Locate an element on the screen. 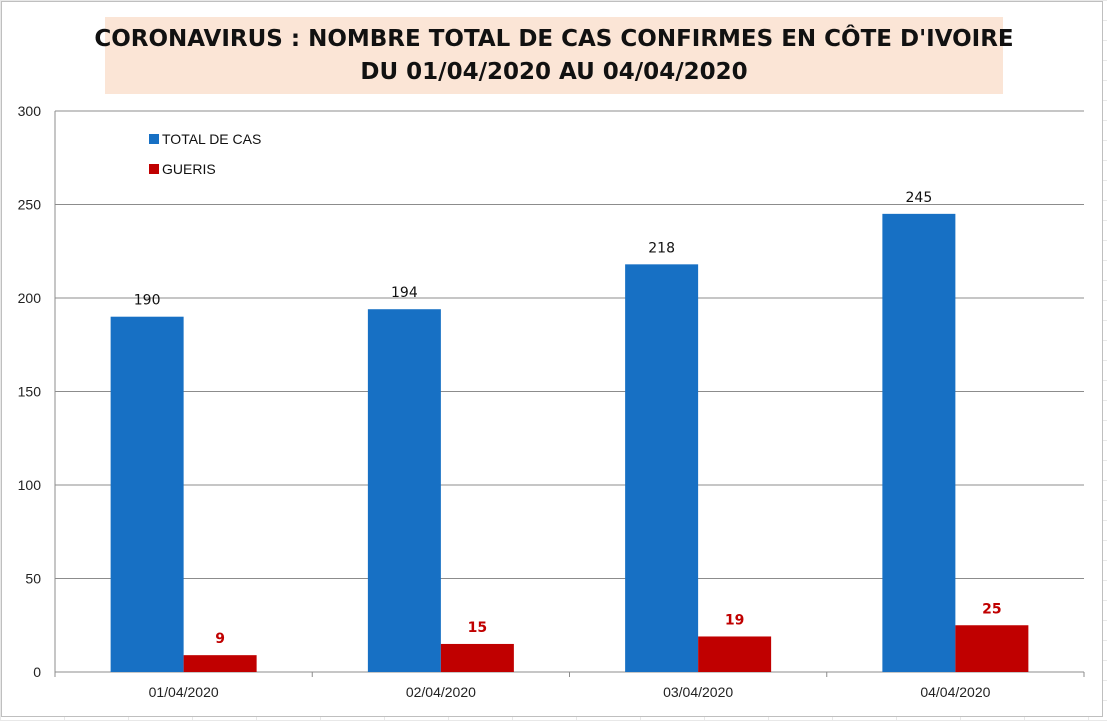 The width and height of the screenshot is (1107, 721). x-tick-label: 03/04/2020 is located at coordinates (698, 692).